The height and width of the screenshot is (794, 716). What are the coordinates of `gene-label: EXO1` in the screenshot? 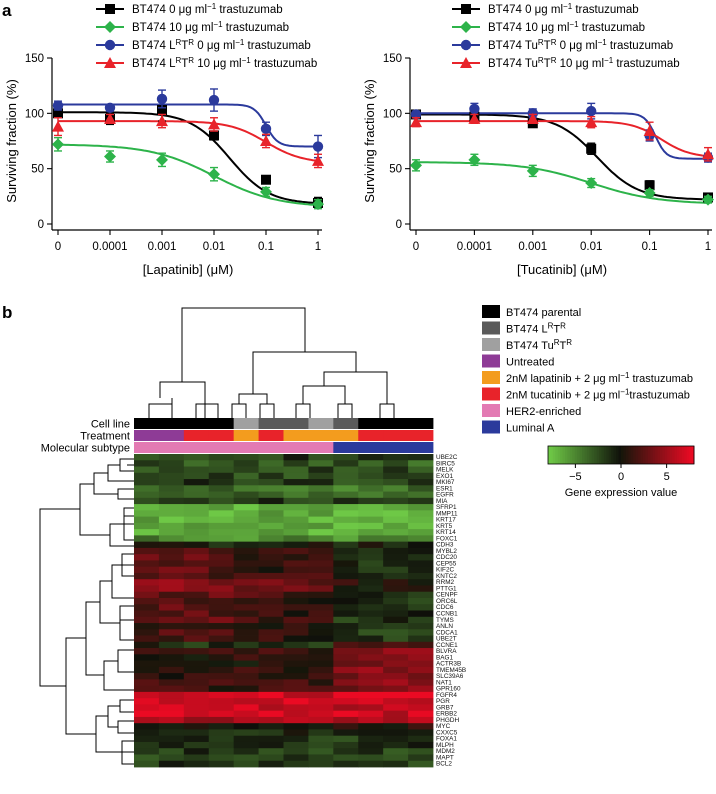 It's located at (444, 476).